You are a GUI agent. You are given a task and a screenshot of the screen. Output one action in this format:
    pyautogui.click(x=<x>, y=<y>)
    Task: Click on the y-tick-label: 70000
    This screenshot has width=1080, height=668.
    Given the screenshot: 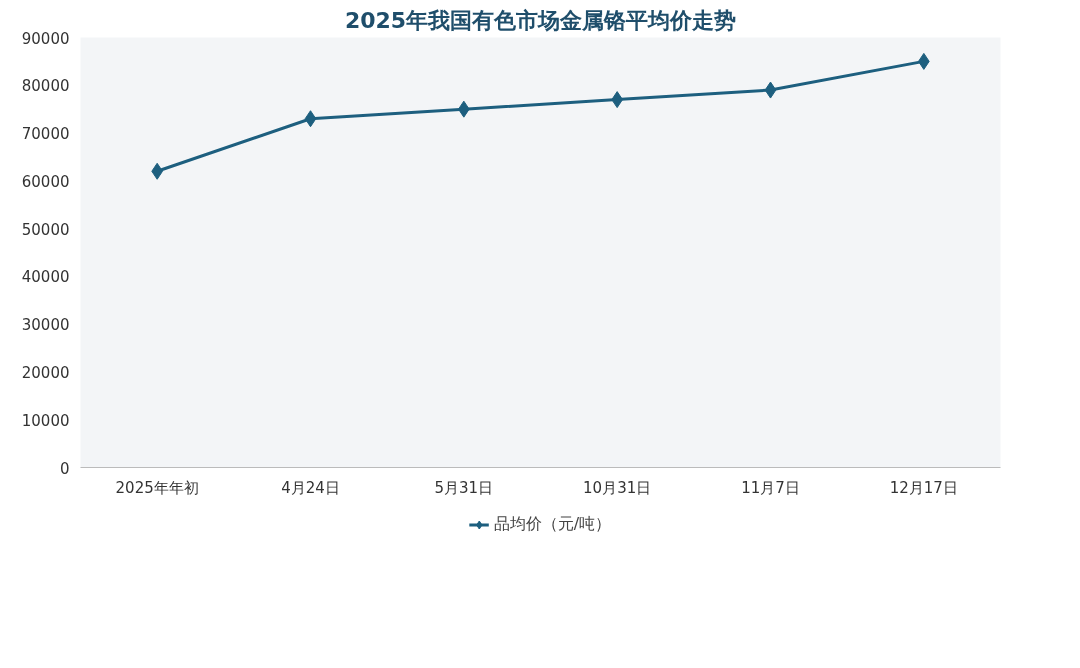 What is the action you would take?
    pyautogui.click(x=45, y=134)
    